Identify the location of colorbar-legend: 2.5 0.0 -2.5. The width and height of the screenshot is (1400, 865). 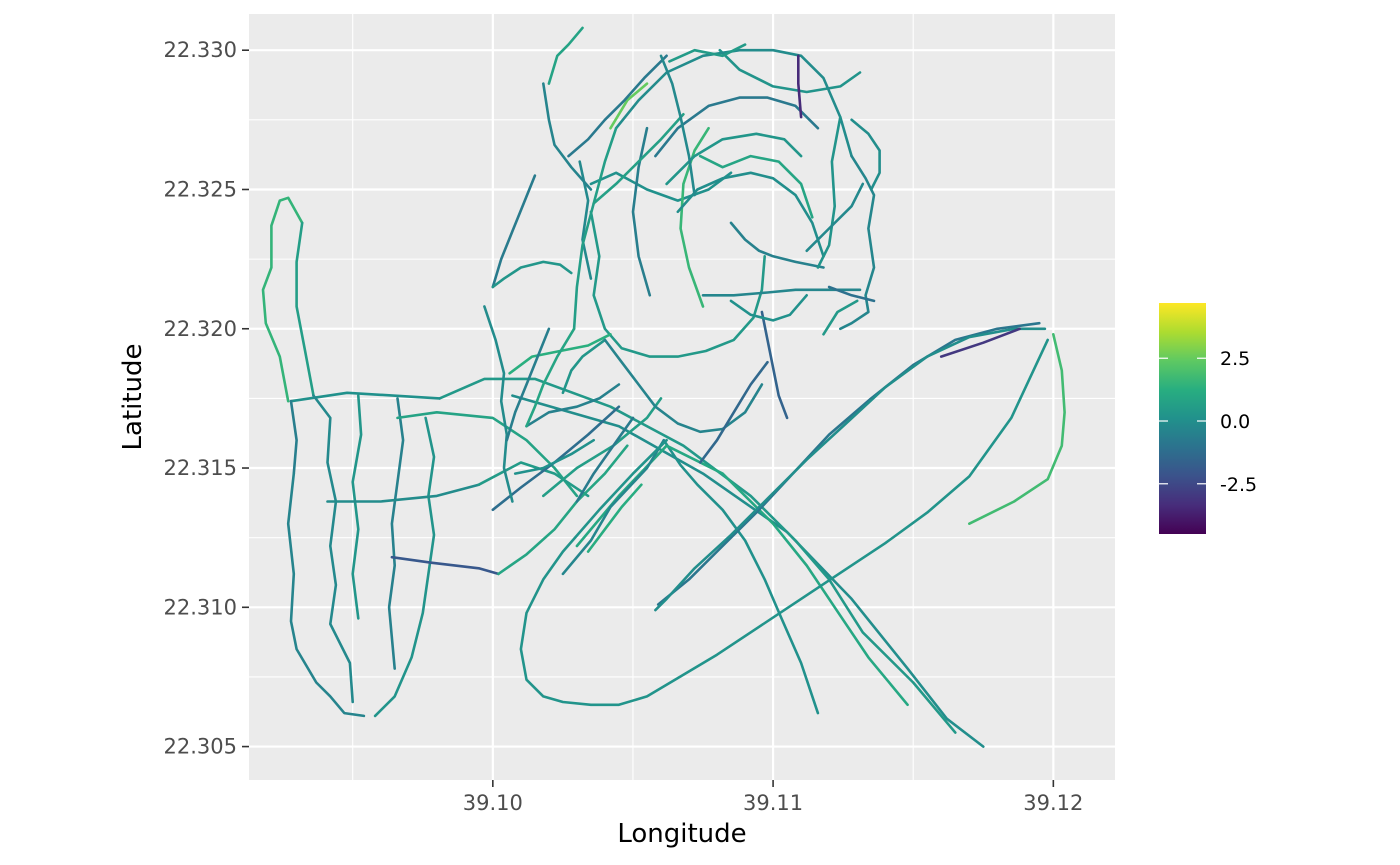
(1208, 418).